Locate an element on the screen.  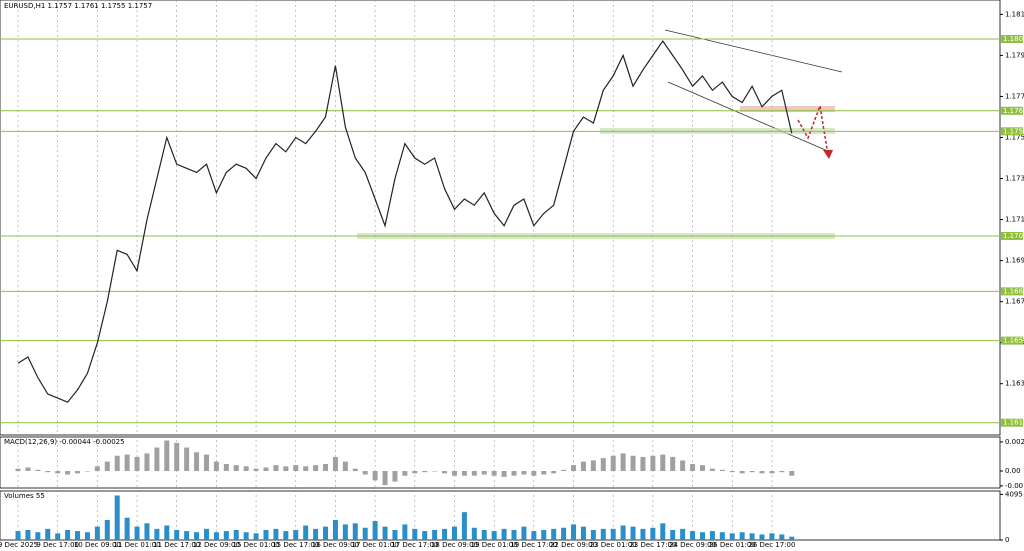
x-tick-label: 23 Dec 17:00 is located at coordinates (652, 545).